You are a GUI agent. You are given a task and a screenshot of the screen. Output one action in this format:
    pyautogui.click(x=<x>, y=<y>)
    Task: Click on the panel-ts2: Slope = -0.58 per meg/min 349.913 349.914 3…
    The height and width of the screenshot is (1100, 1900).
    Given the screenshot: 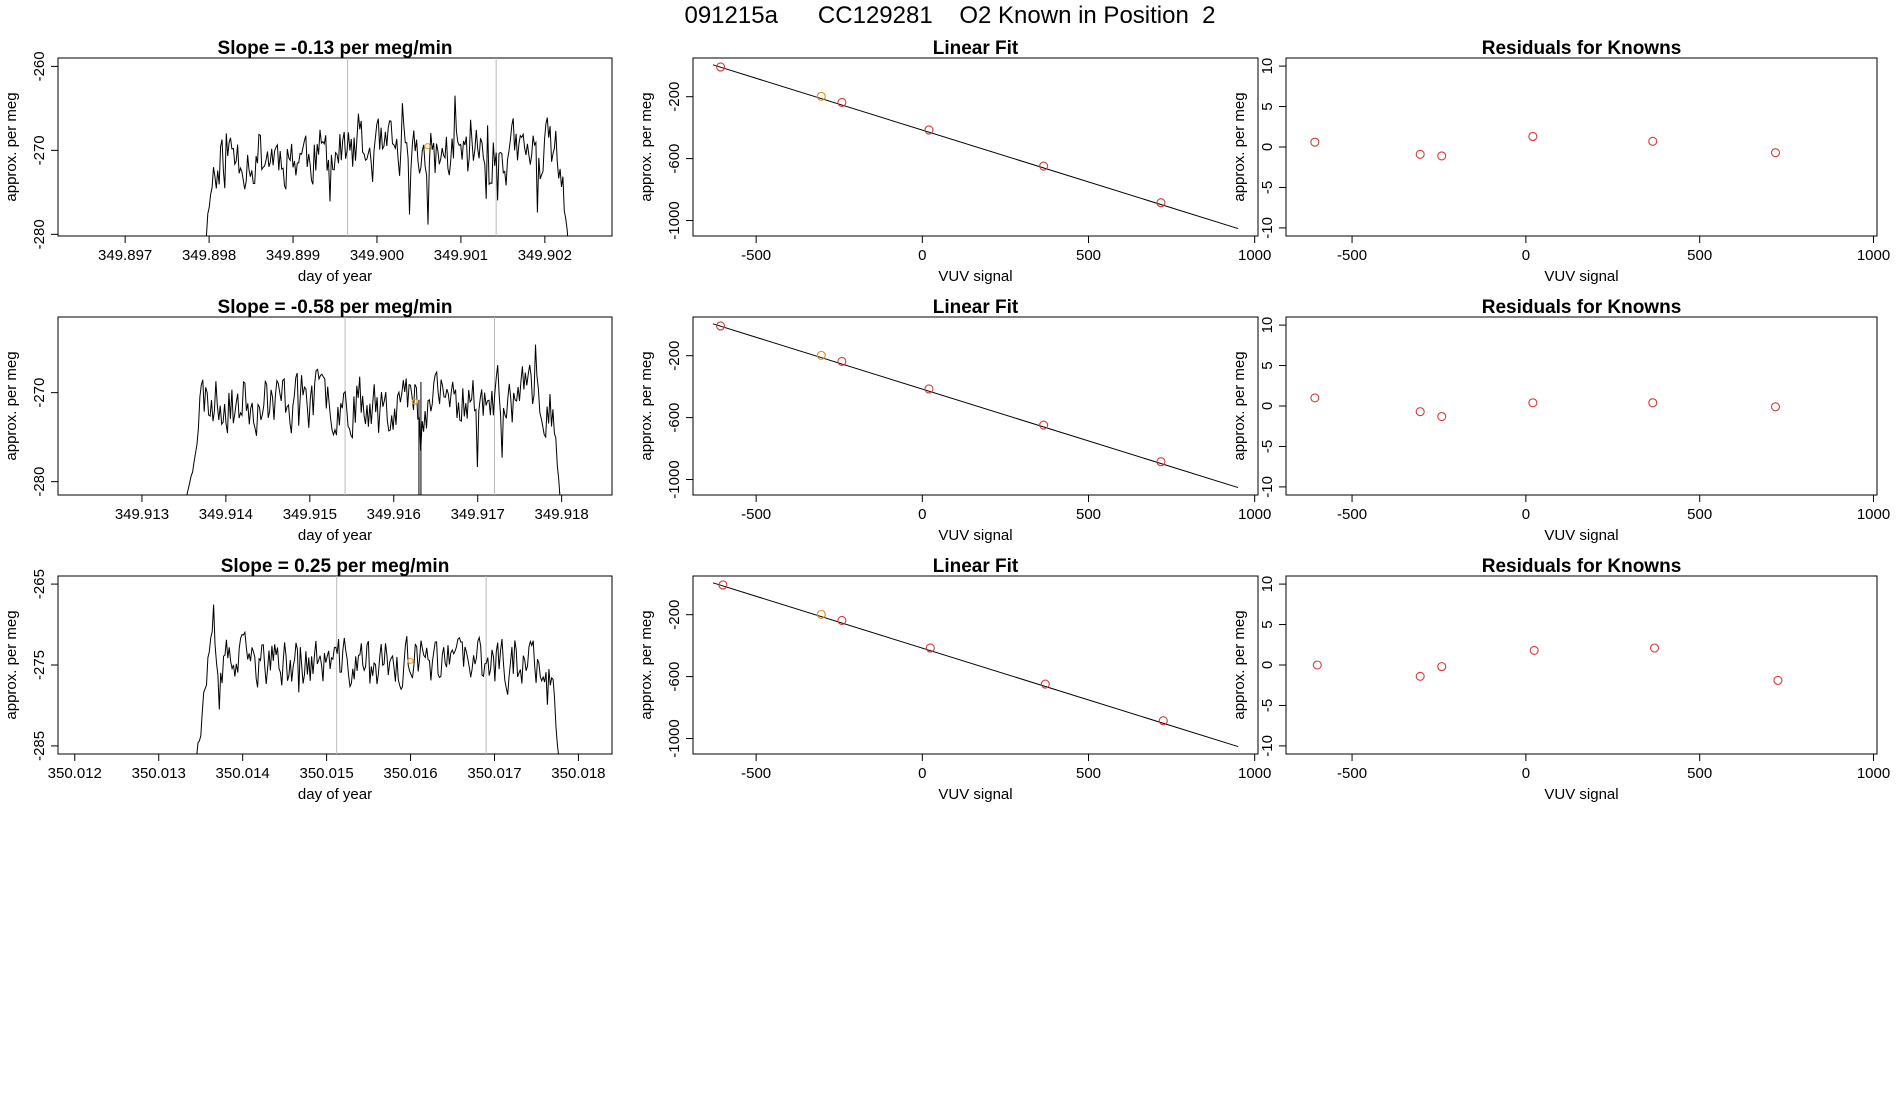 What is the action you would take?
    pyautogui.click(x=308, y=420)
    